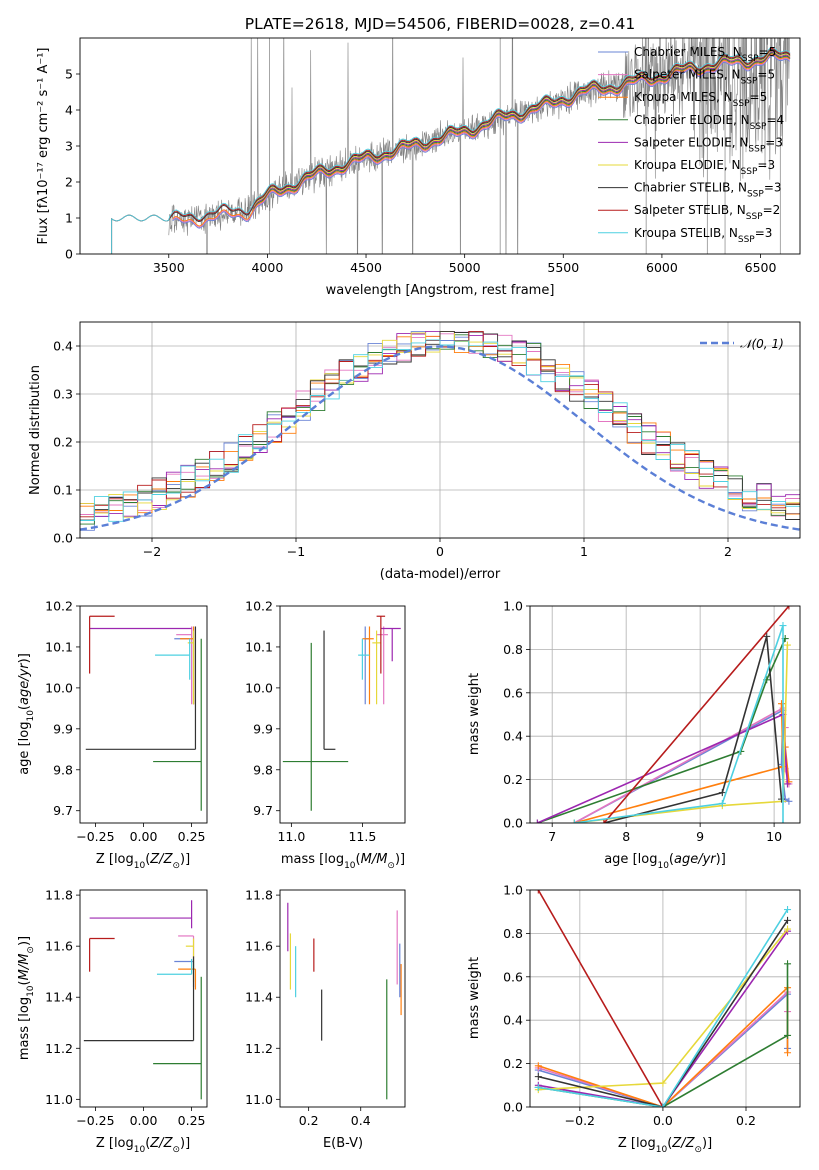 The width and height of the screenshot is (819, 1170). Describe the element at coordinates (704, 77) in the screenshot. I see `legend-entry: Salpeter MILES, NSSP=5` at that location.